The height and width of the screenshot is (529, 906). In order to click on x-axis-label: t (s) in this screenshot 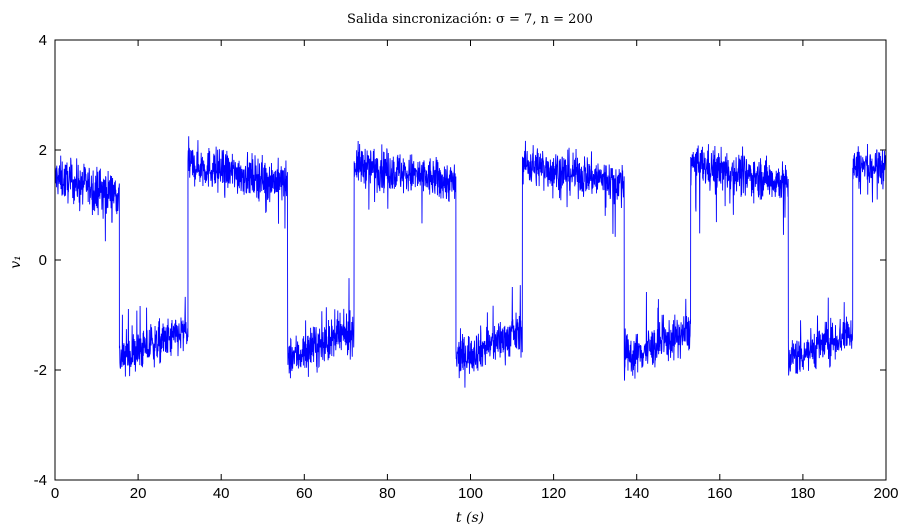, I will do `click(470, 518)`.